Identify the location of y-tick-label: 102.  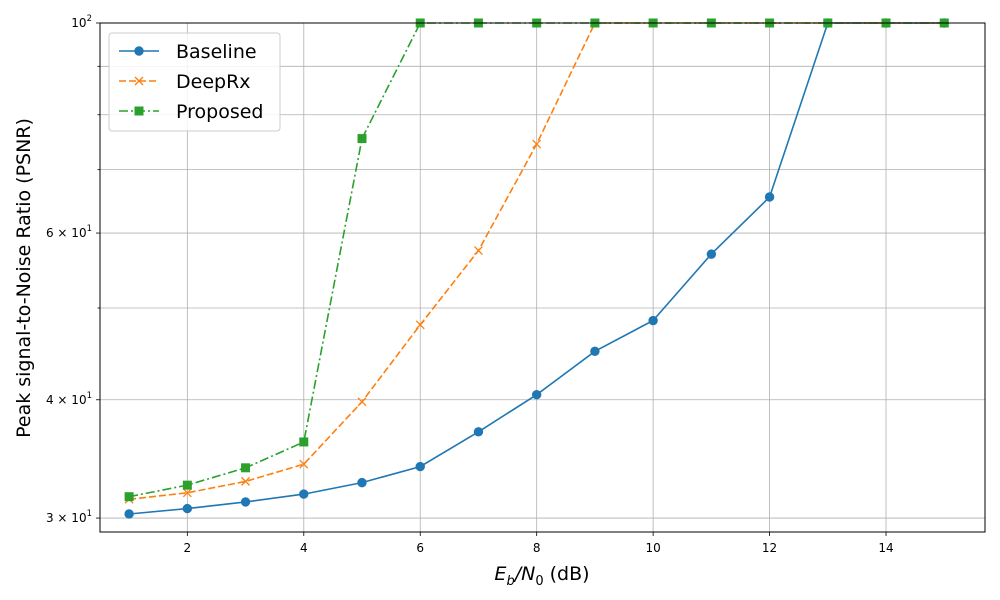
(81, 22).